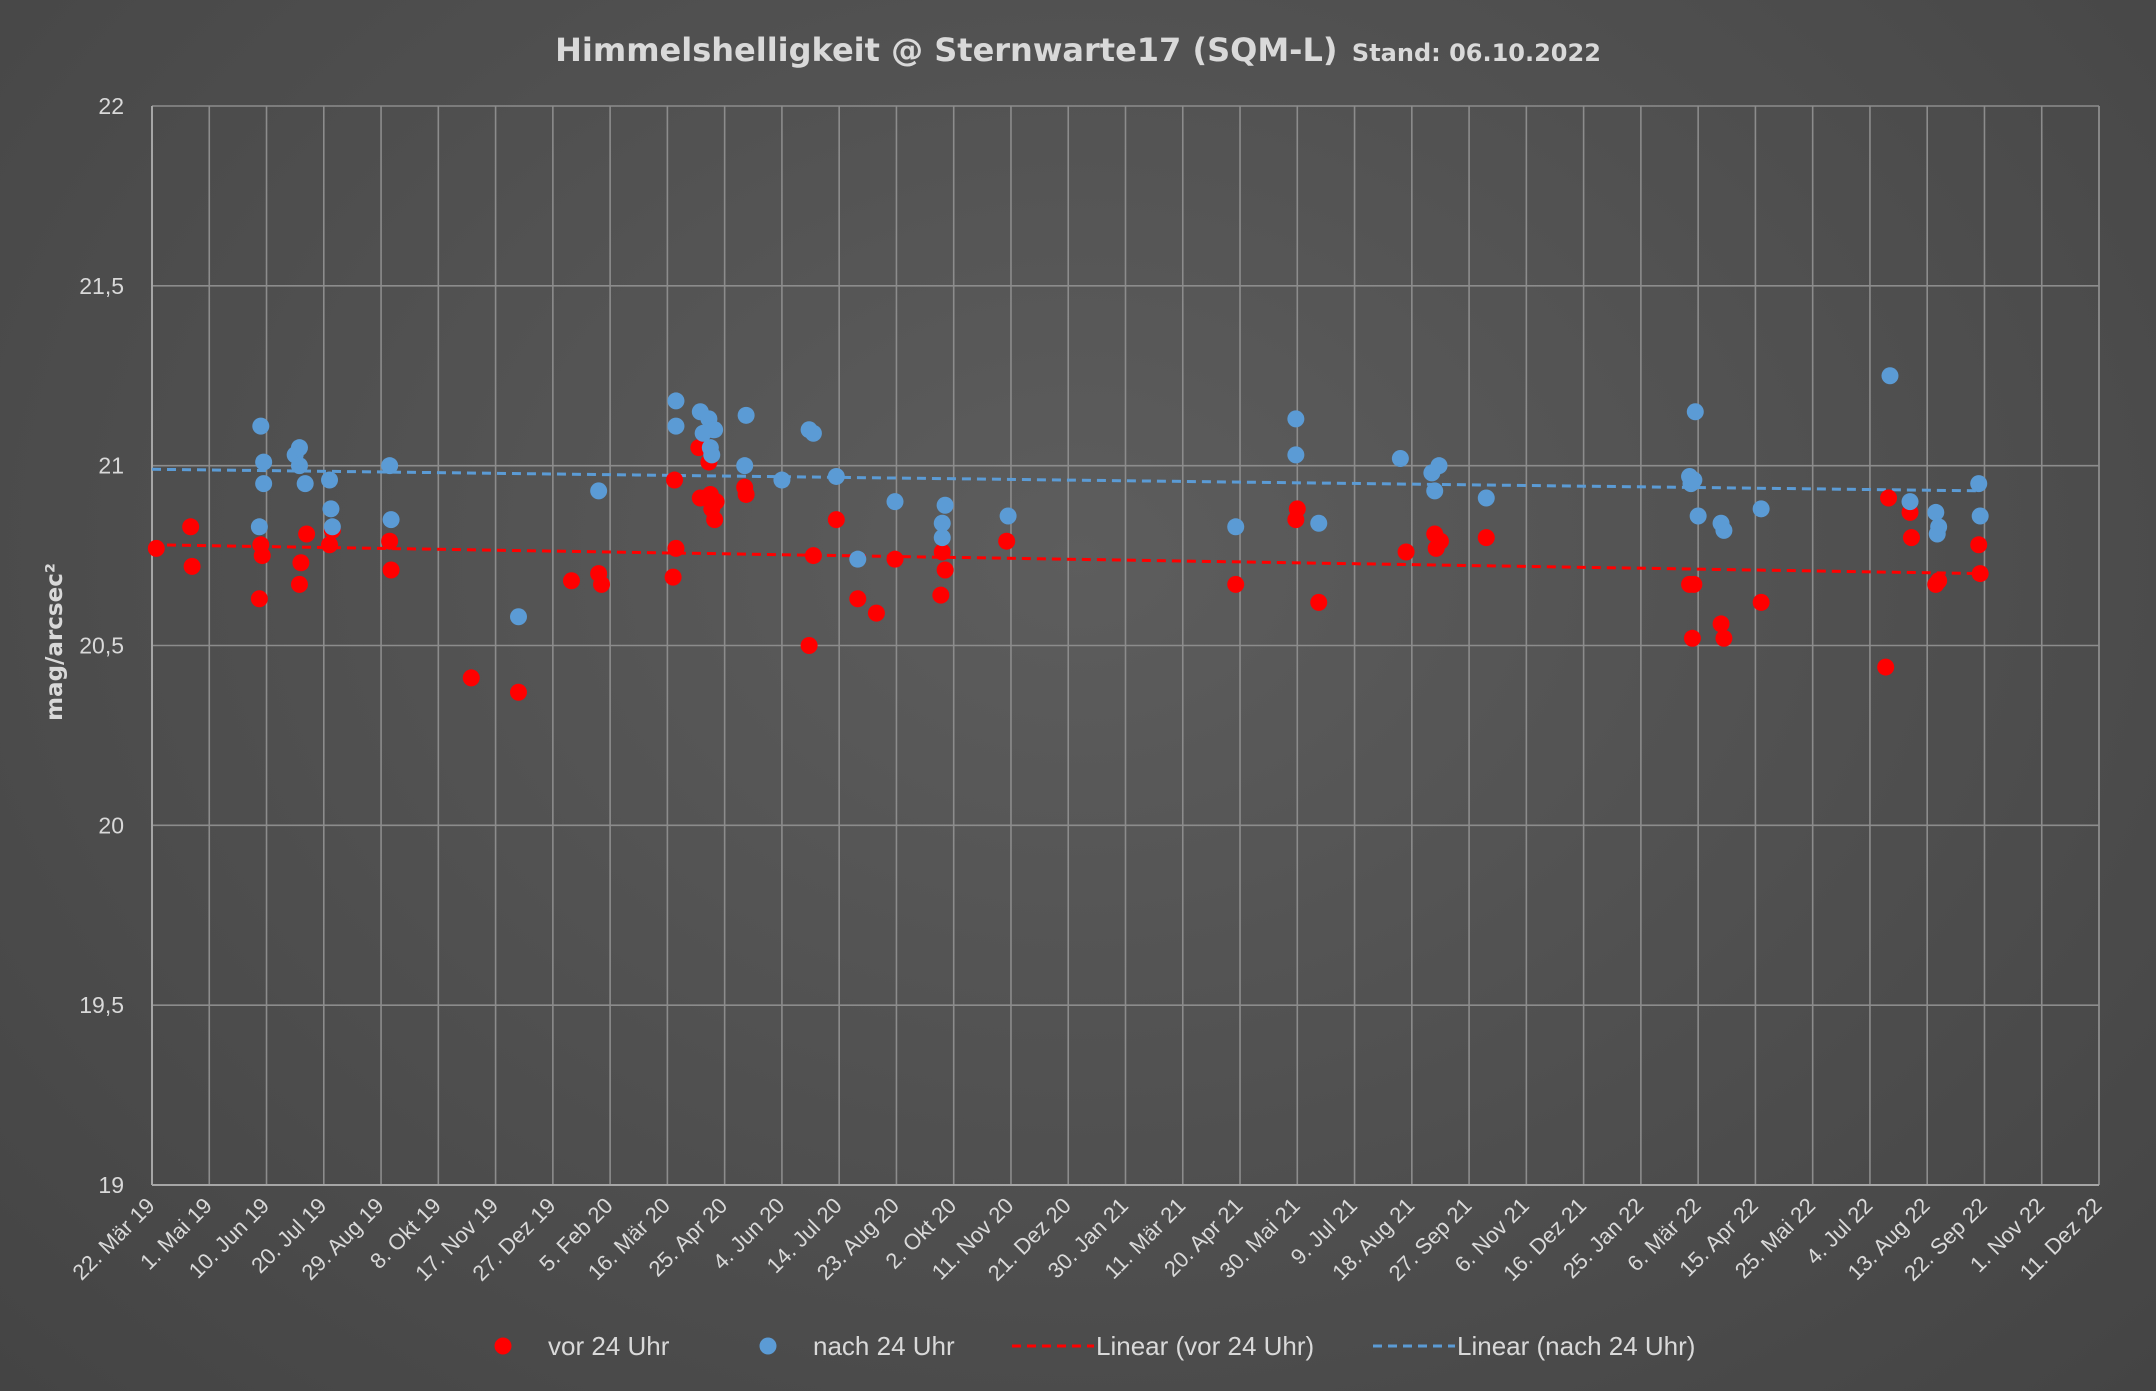  Describe the element at coordinates (1163, 1346) in the screenshot. I see `legend-item: Linear (vor 24 Uhr)` at that location.